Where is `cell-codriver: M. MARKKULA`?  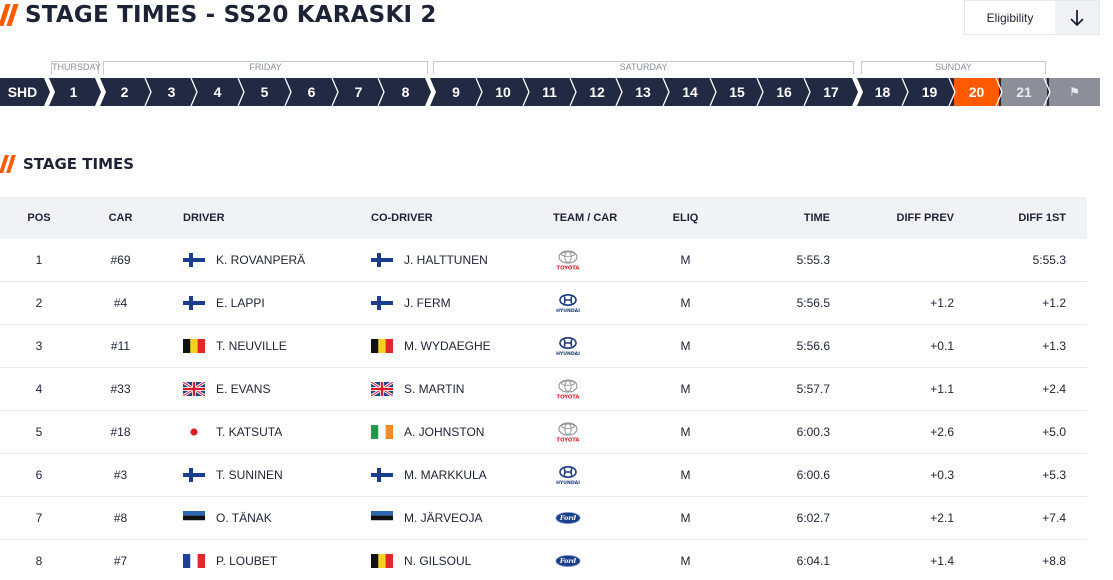
cell-codriver: M. MARKKULA is located at coordinates (443, 475).